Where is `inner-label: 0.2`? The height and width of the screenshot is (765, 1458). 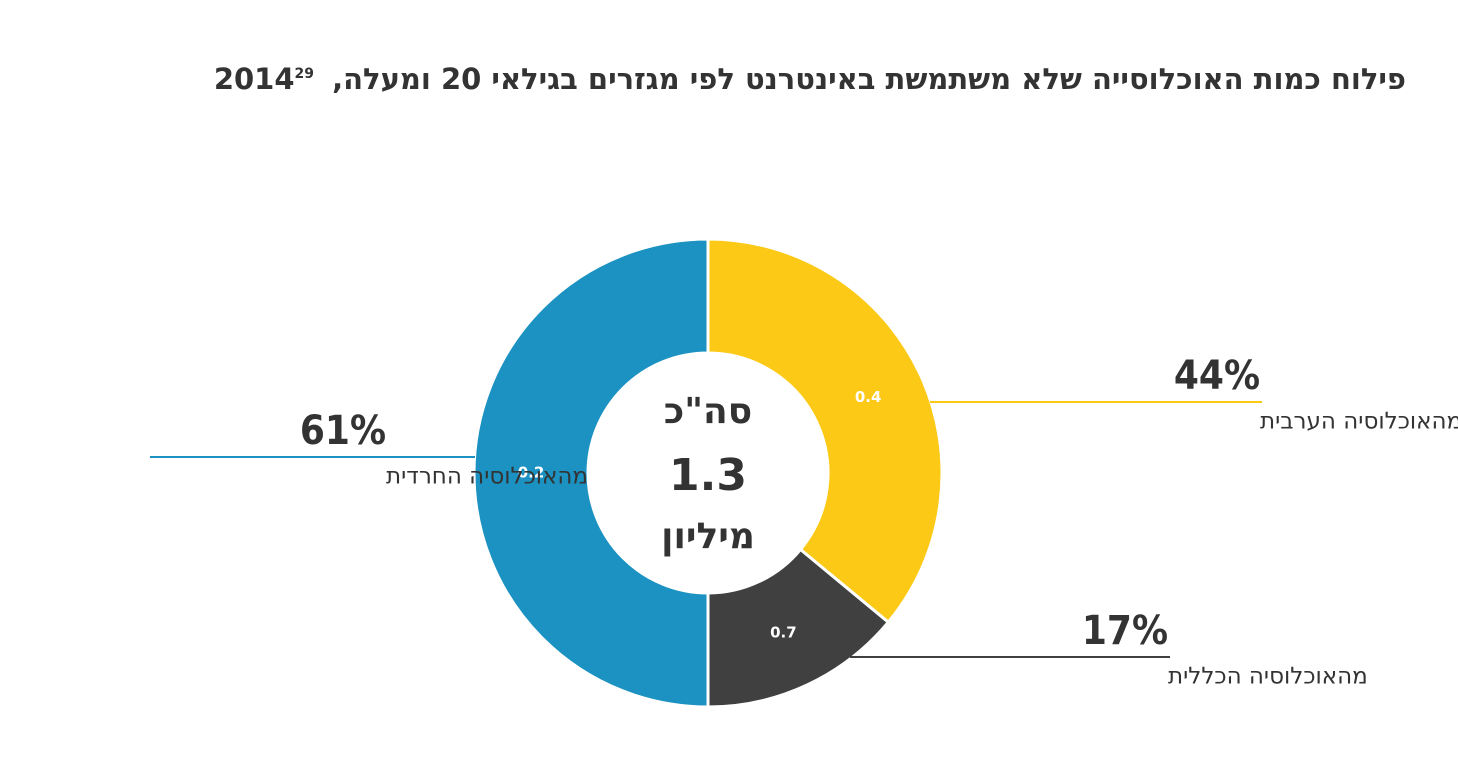
inner-label: 0.2 is located at coordinates (531, 473).